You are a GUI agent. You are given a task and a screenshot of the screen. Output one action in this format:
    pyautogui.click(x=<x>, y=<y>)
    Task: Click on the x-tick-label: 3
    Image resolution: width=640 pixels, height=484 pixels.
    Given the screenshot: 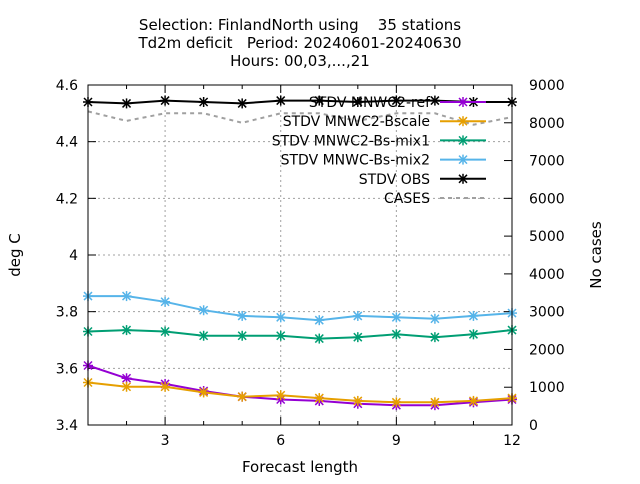 What is the action you would take?
    pyautogui.click(x=165, y=441)
    